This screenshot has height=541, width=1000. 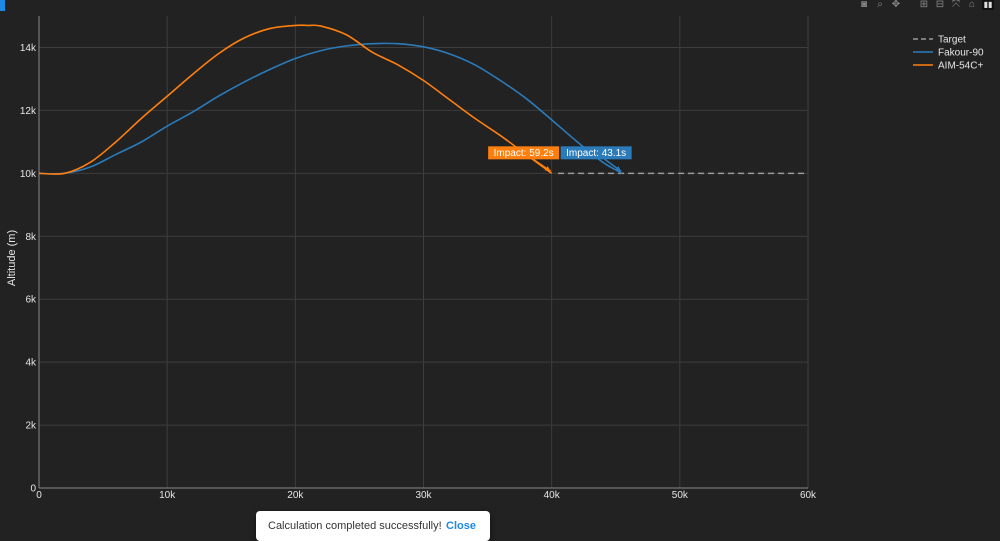 What do you see at coordinates (12, 258) in the screenshot?
I see `y-axis-title: Altitude (m)` at bounding box center [12, 258].